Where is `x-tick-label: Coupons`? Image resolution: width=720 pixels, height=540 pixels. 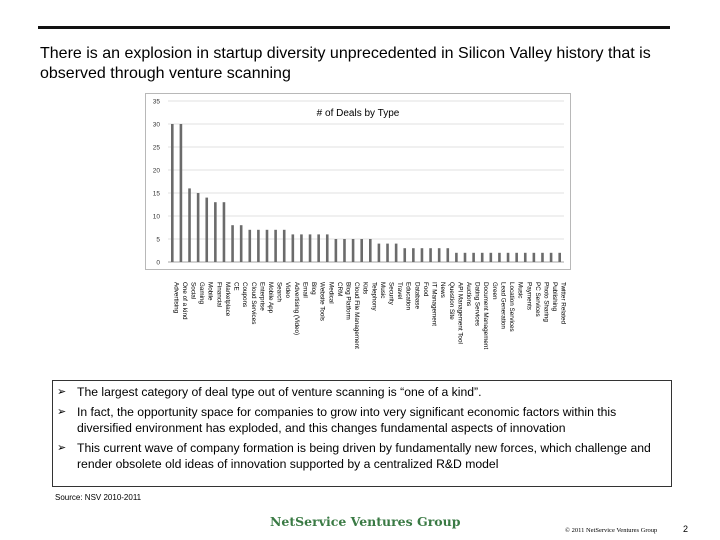 x-tick-label: Coupons is located at coordinates (244, 294).